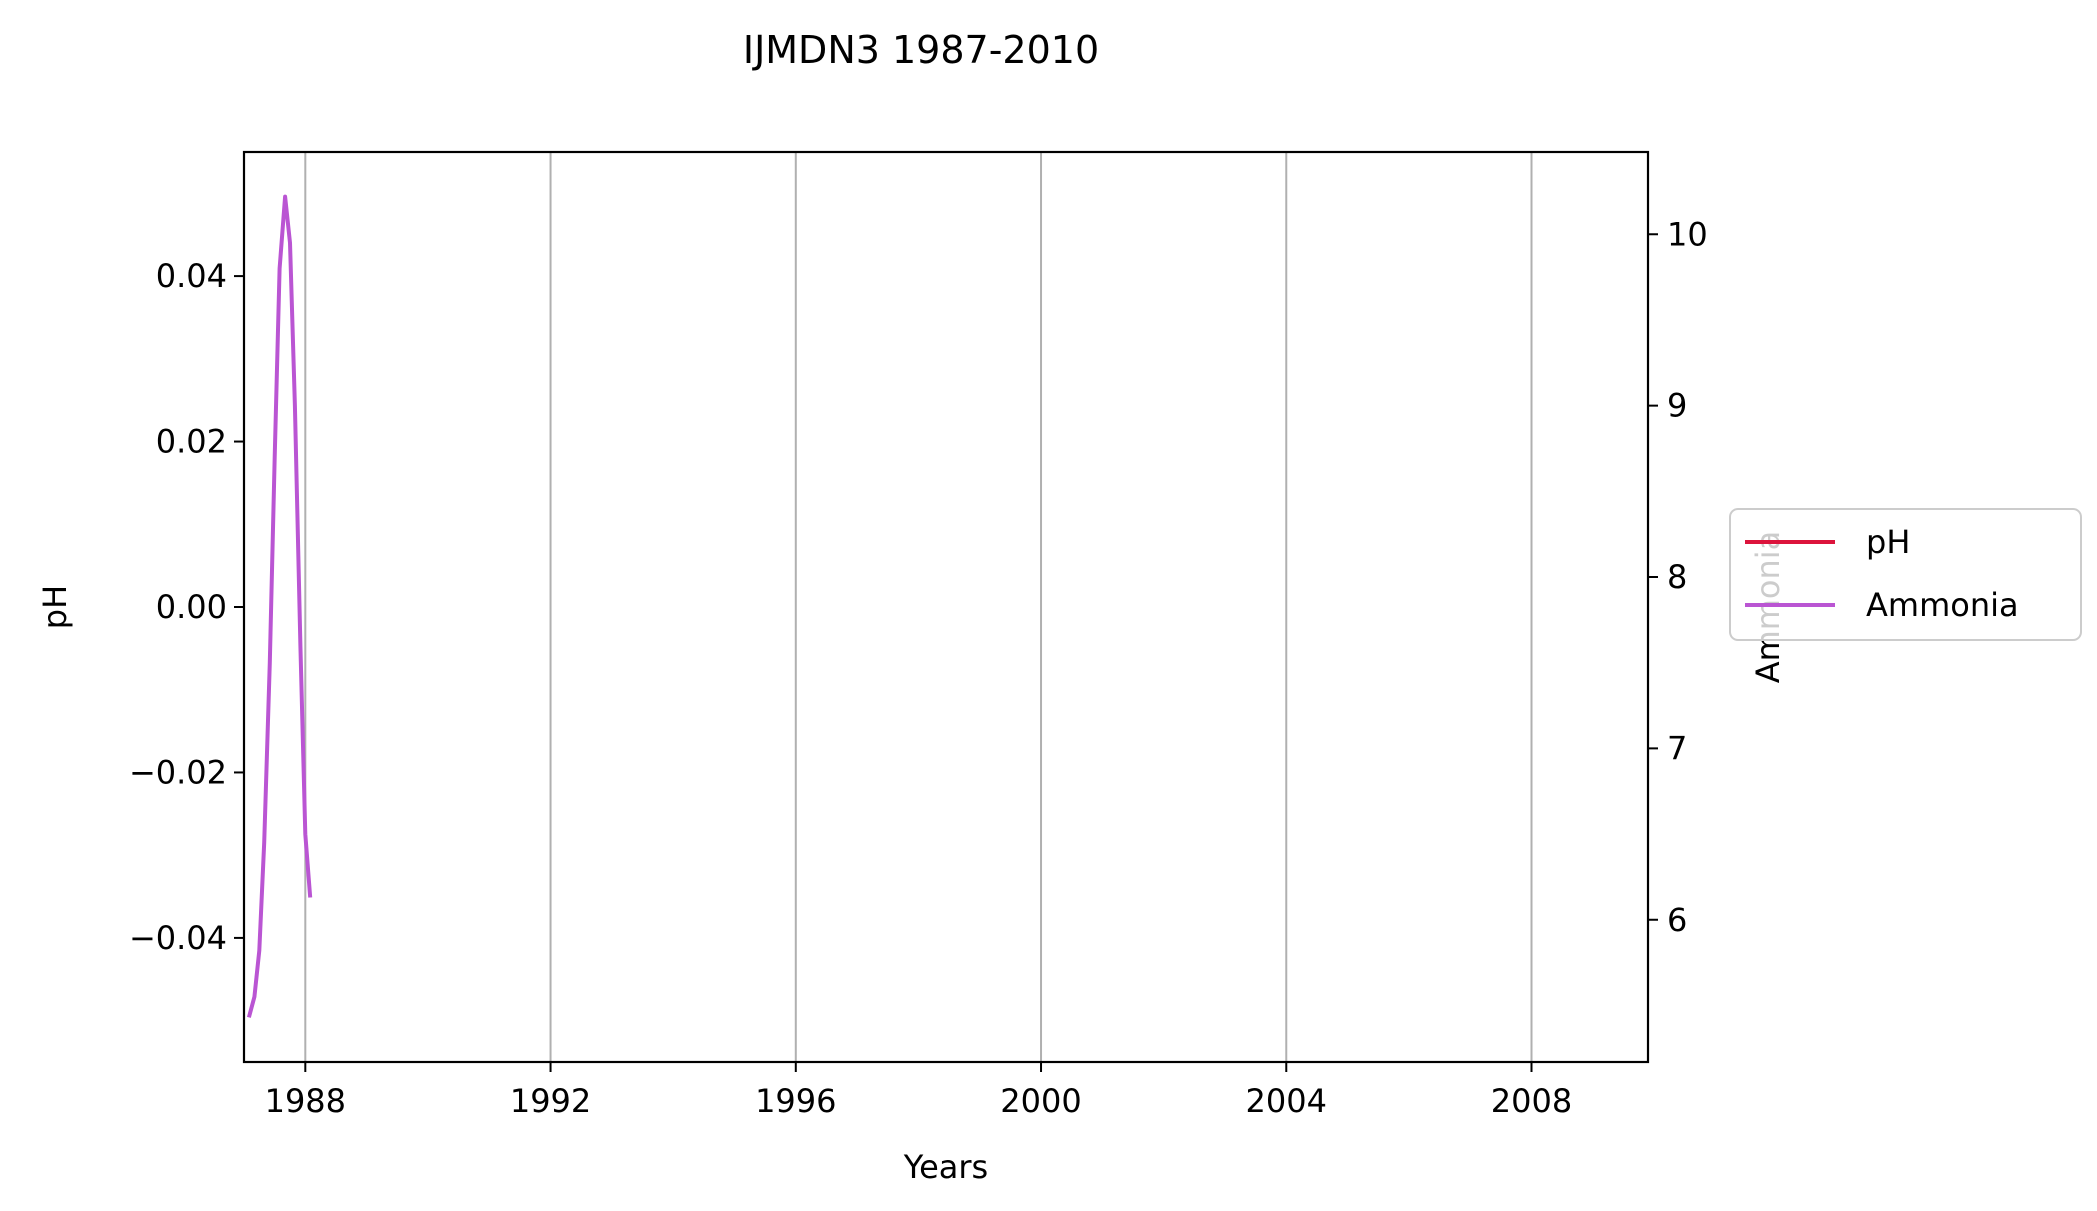 The width and height of the screenshot is (2097, 1211). Describe the element at coordinates (1942, 605) in the screenshot. I see `legend-label-ammonia: Ammonia` at that location.